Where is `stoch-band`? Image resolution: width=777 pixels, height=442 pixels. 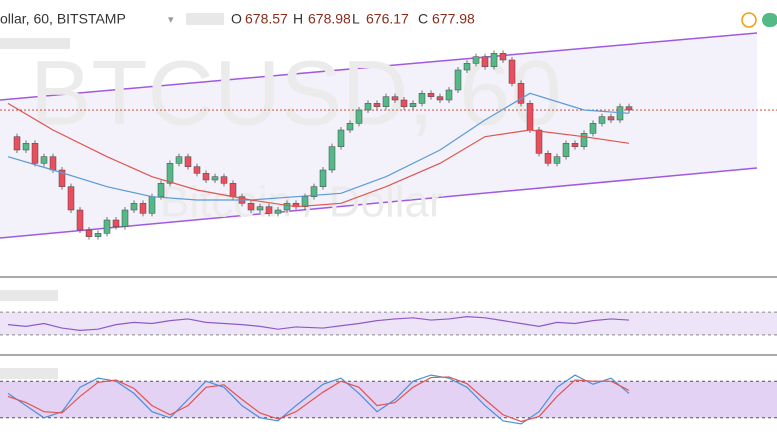
stoch-band is located at coordinates (388, 399).